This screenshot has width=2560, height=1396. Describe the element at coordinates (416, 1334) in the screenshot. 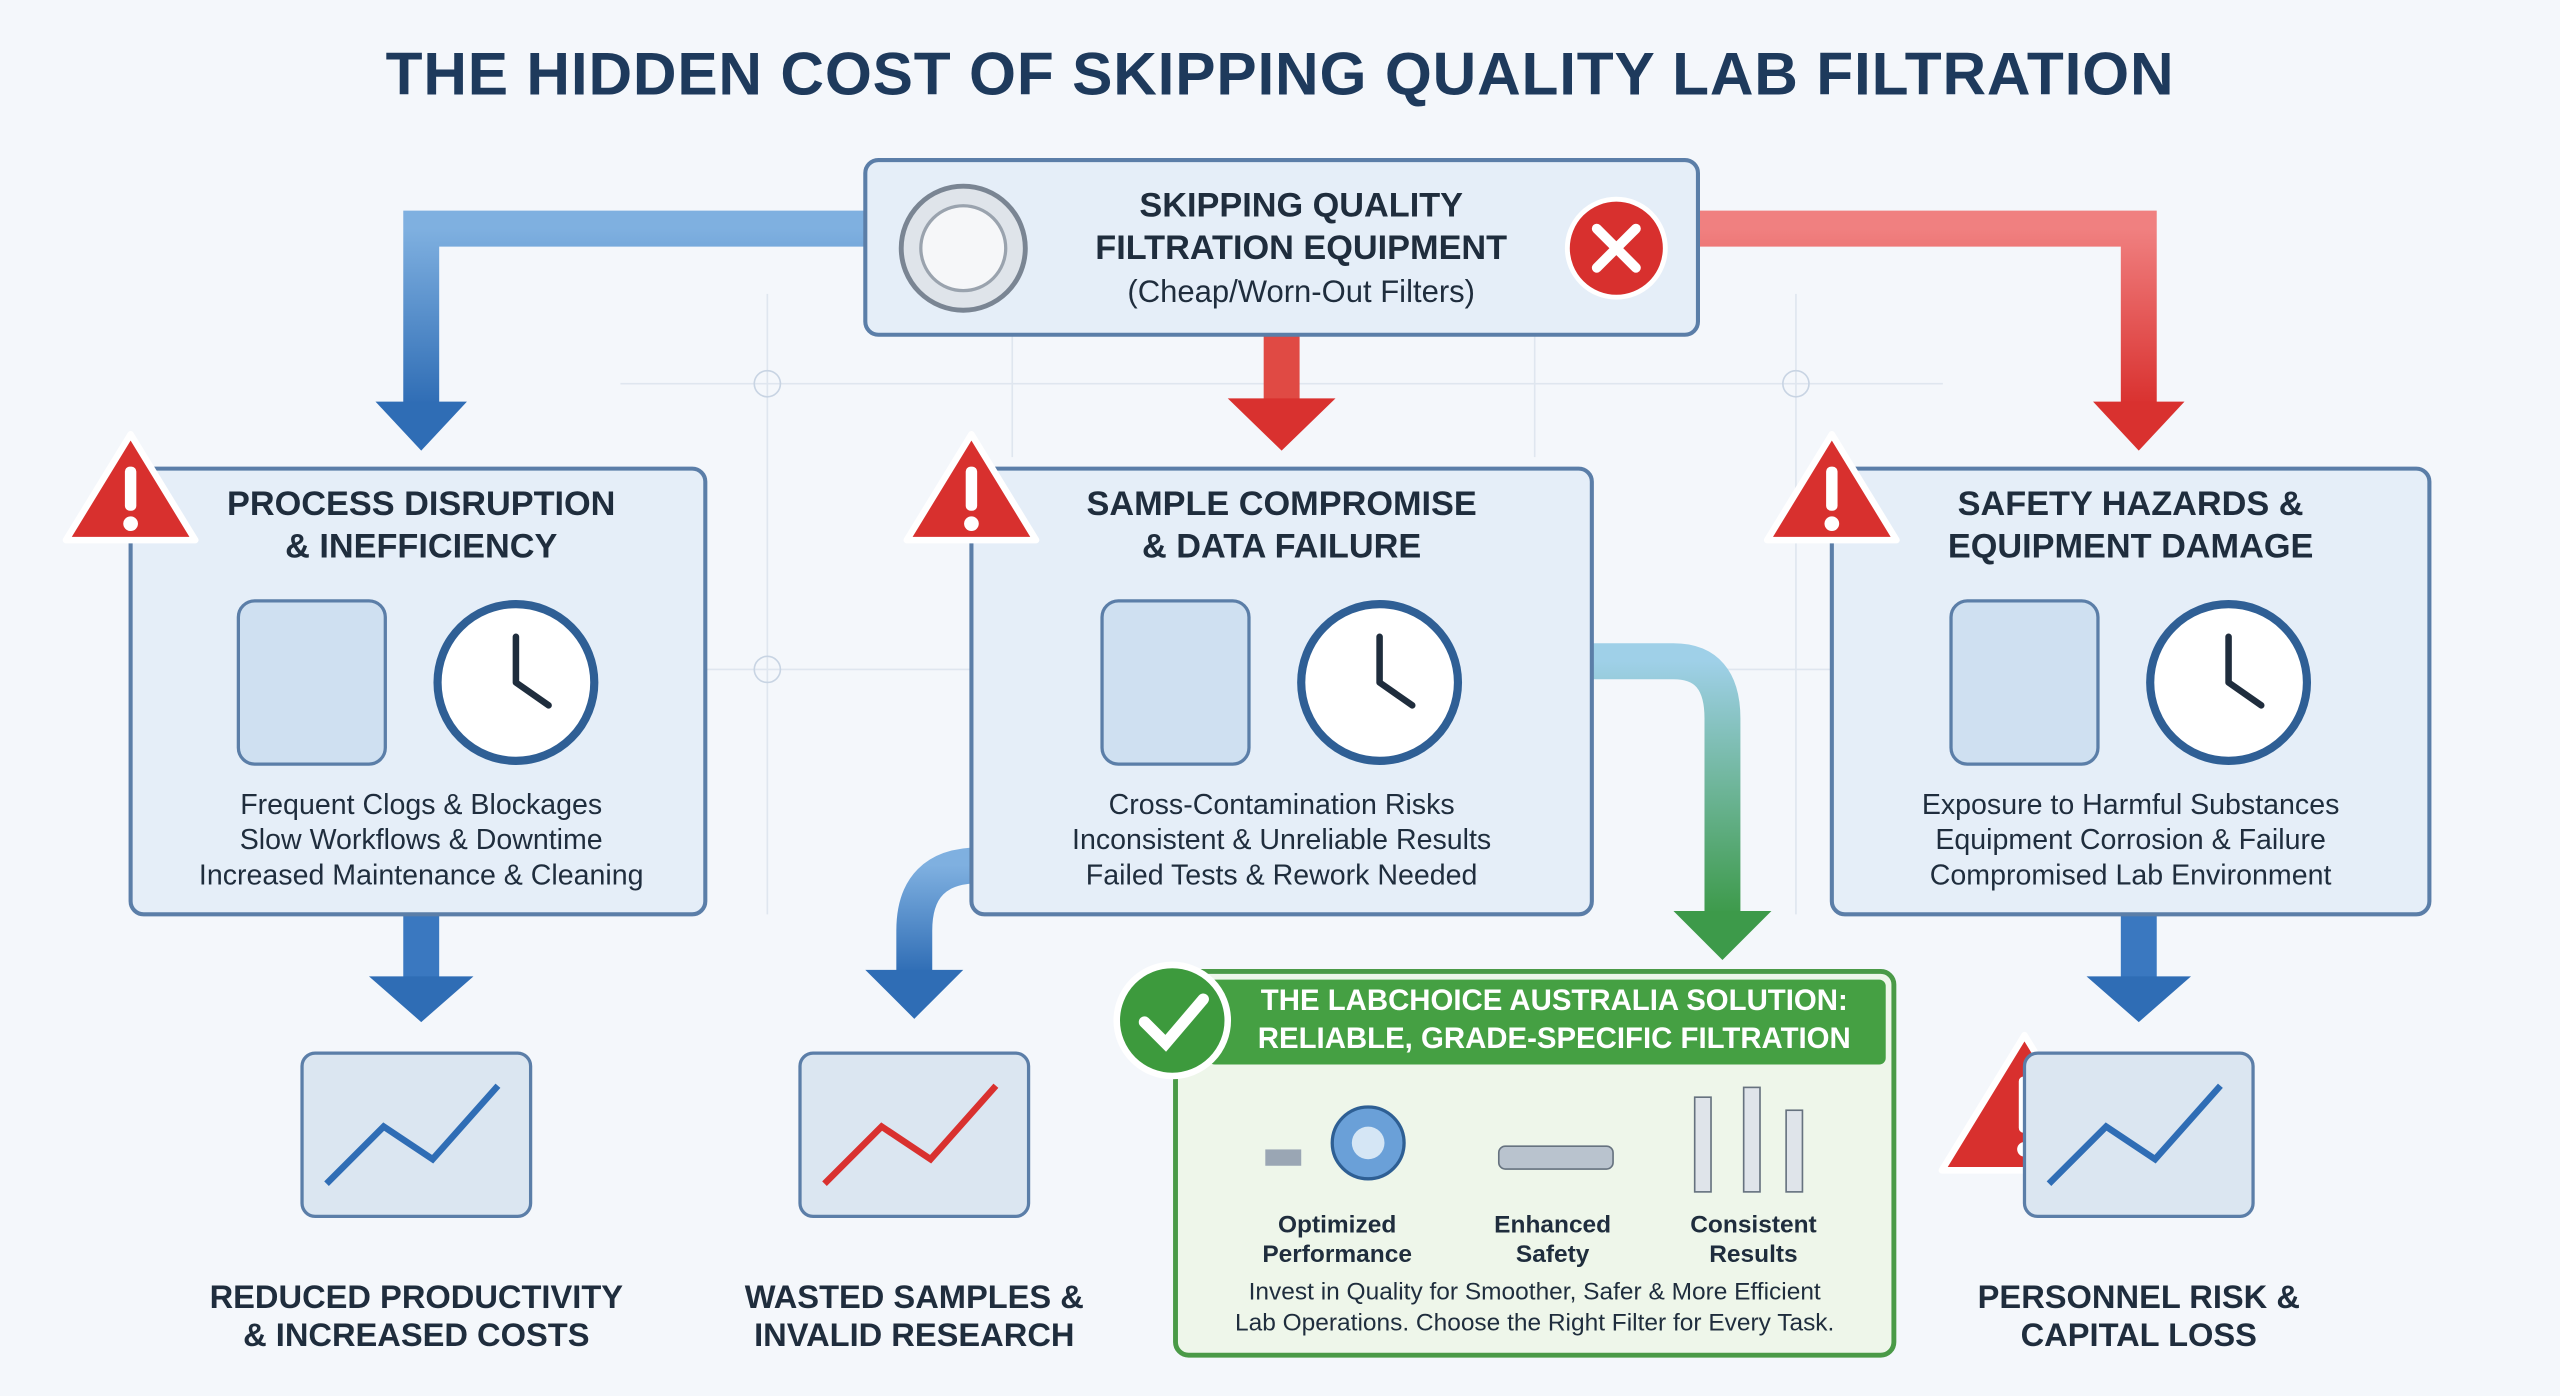

I see `outcome-label: & INCREASED COSTS` at that location.